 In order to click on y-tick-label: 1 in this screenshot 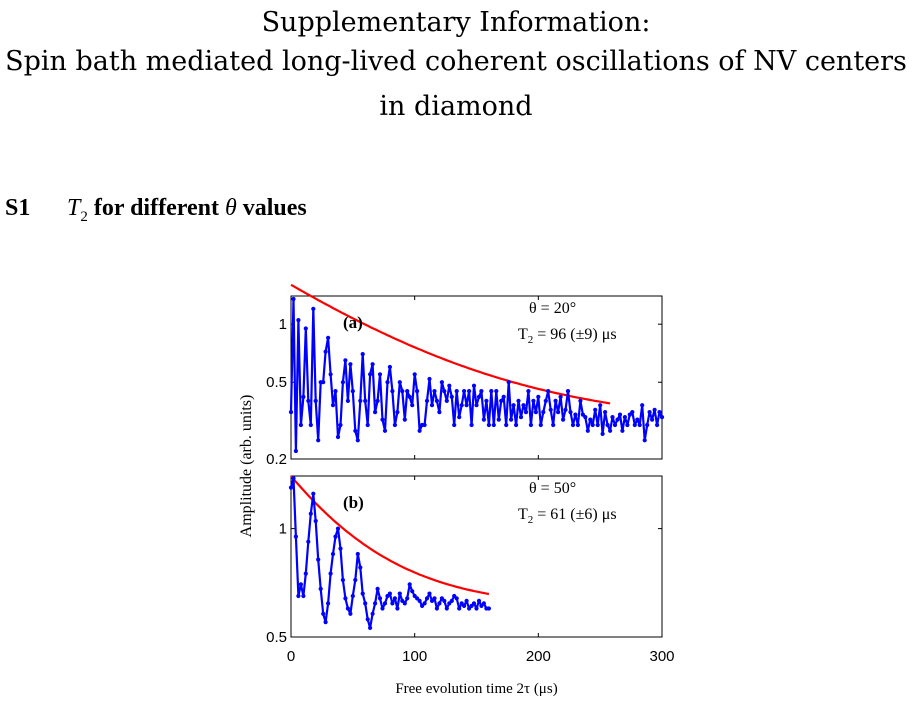, I will do `click(283, 324)`.